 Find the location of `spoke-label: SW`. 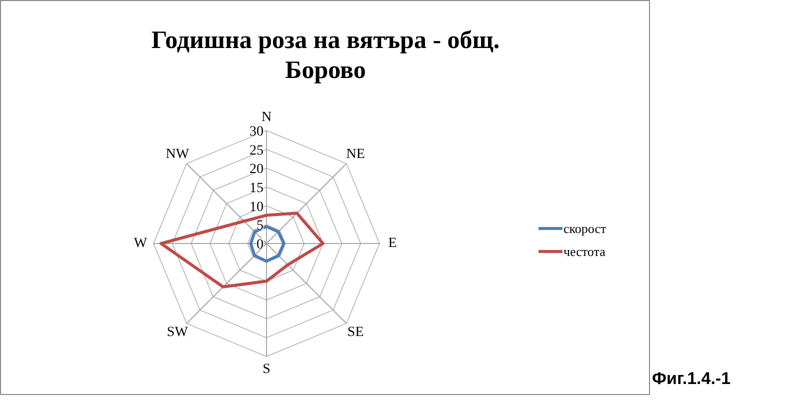

spoke-label: SW is located at coordinates (177, 332).